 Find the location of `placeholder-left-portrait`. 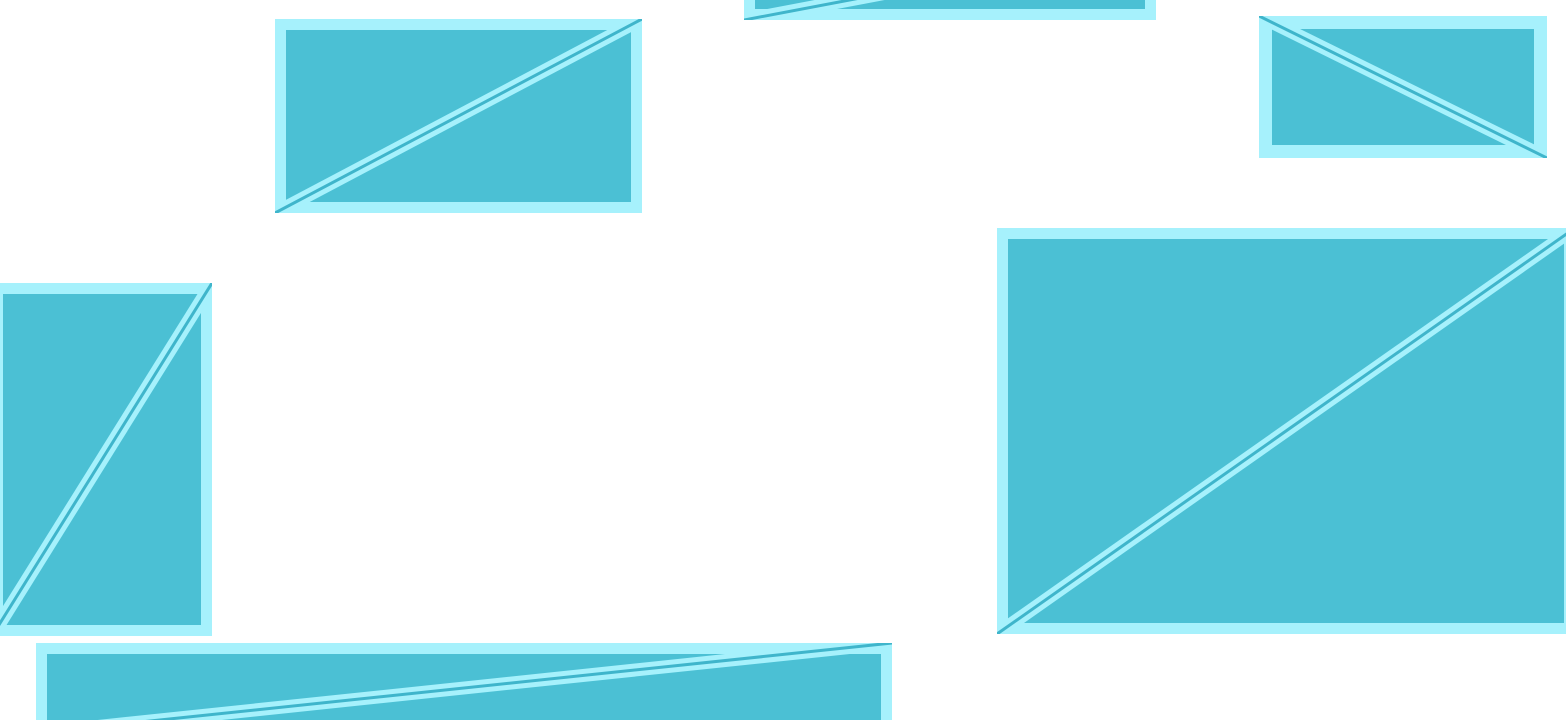

placeholder-left-portrait is located at coordinates (106, 459).